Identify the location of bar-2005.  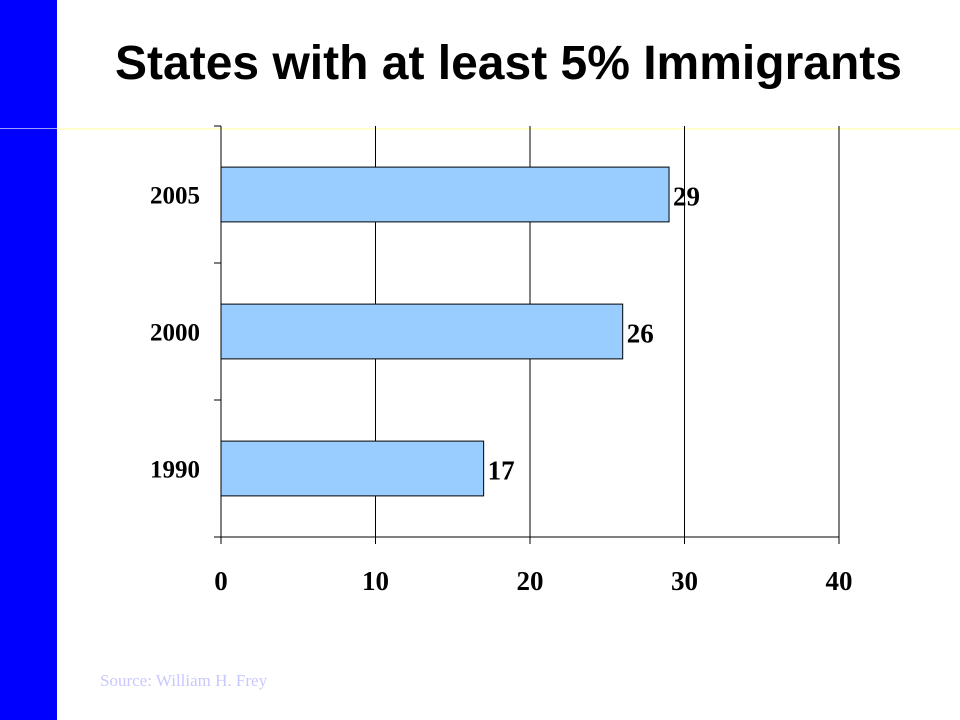
(445, 194).